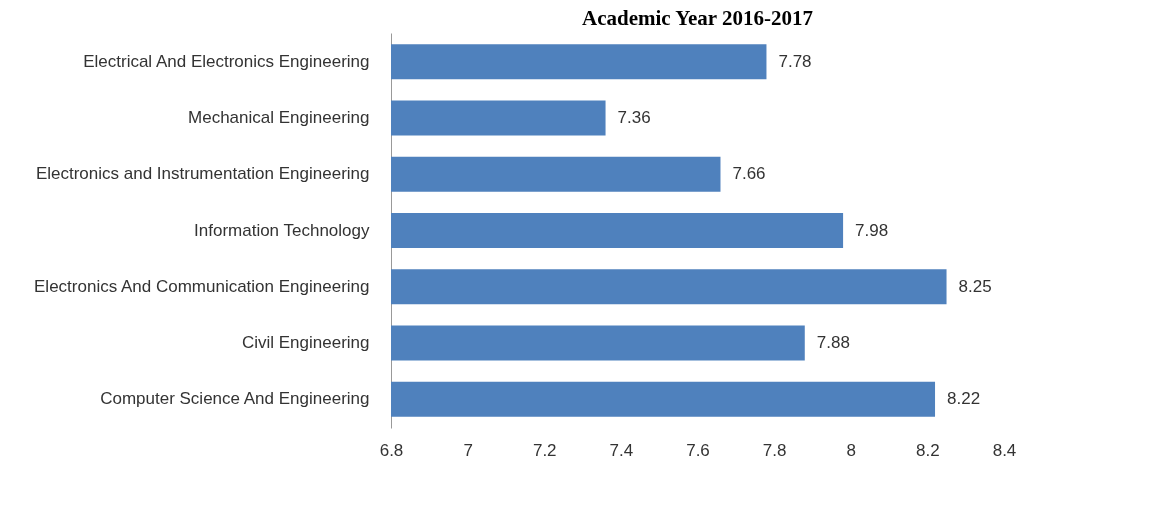 This screenshot has width=1169, height=519. Describe the element at coordinates (279, 117) in the screenshot. I see `y-tick-label: Mechanical Engineering` at that location.